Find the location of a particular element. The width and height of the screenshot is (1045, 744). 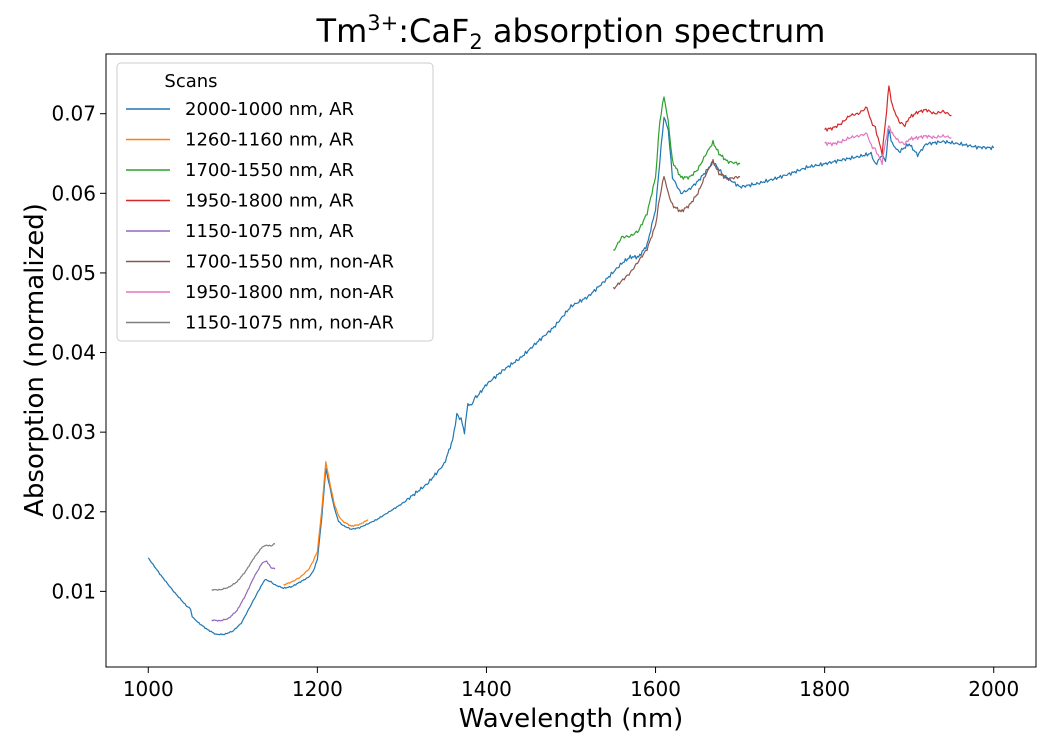

y-tick-label: 0.07 is located at coordinates (73, 114).